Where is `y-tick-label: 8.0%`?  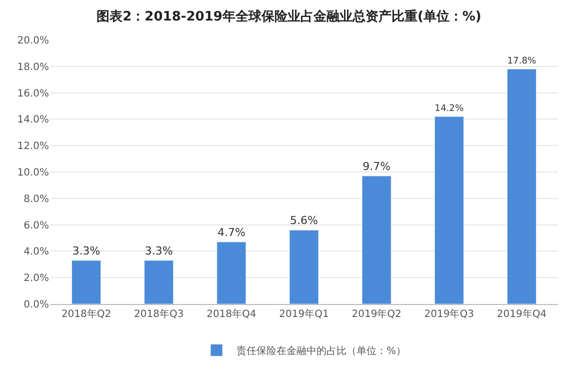
y-tick-label: 8.0% is located at coordinates (36, 199).